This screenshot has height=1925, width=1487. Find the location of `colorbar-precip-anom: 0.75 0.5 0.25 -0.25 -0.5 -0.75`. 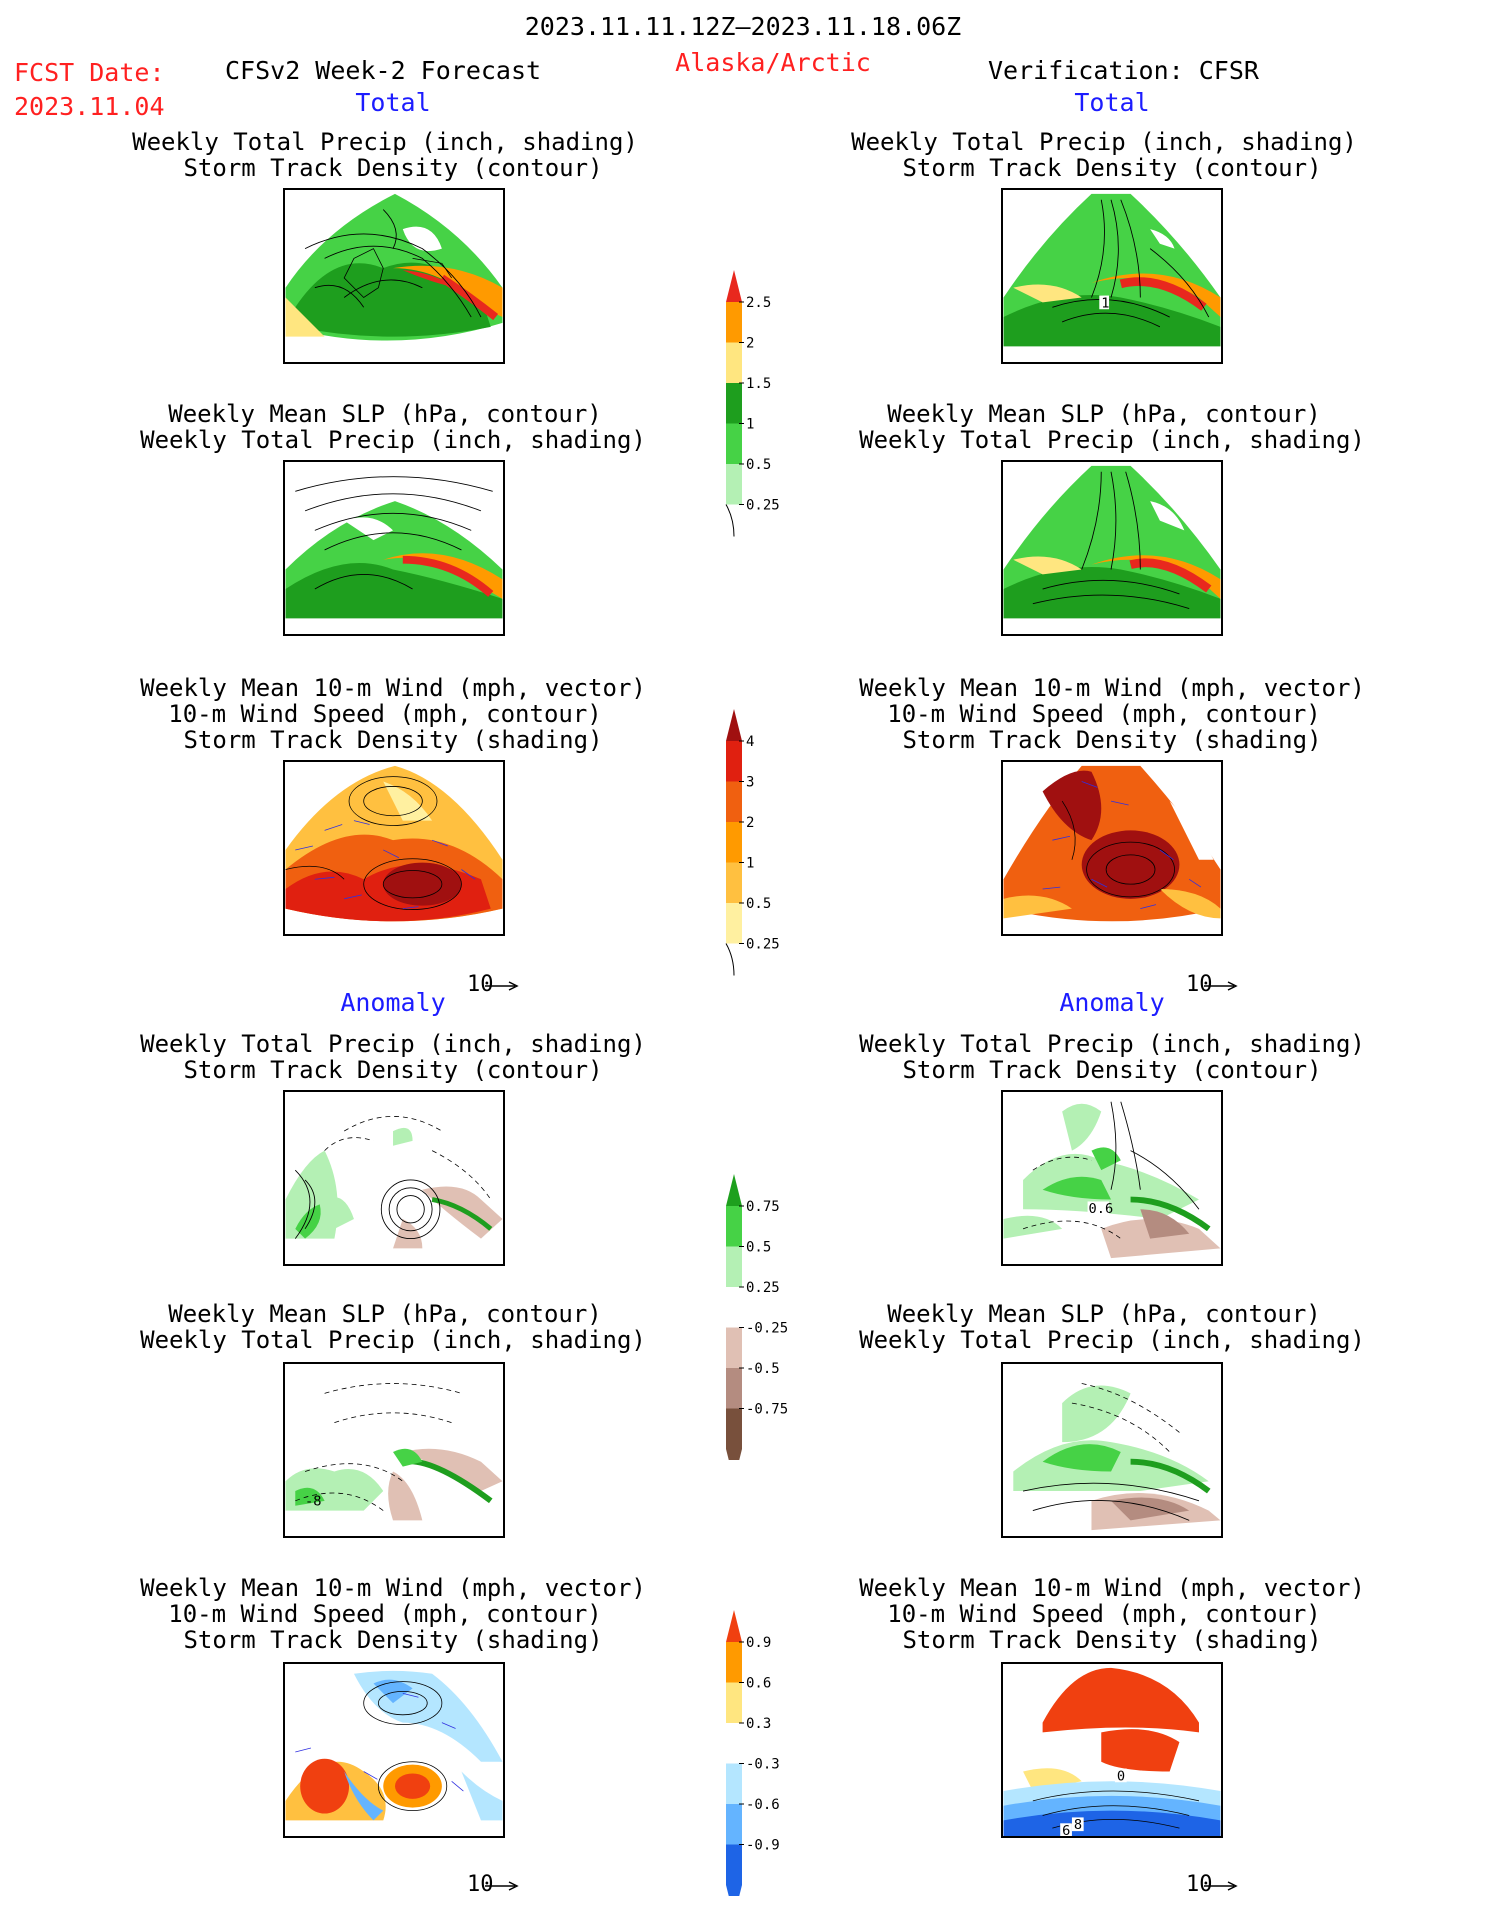

colorbar-precip-anom: 0.75 0.5 0.25 -0.25 -0.5 -0.75 is located at coordinates (757, 1317).